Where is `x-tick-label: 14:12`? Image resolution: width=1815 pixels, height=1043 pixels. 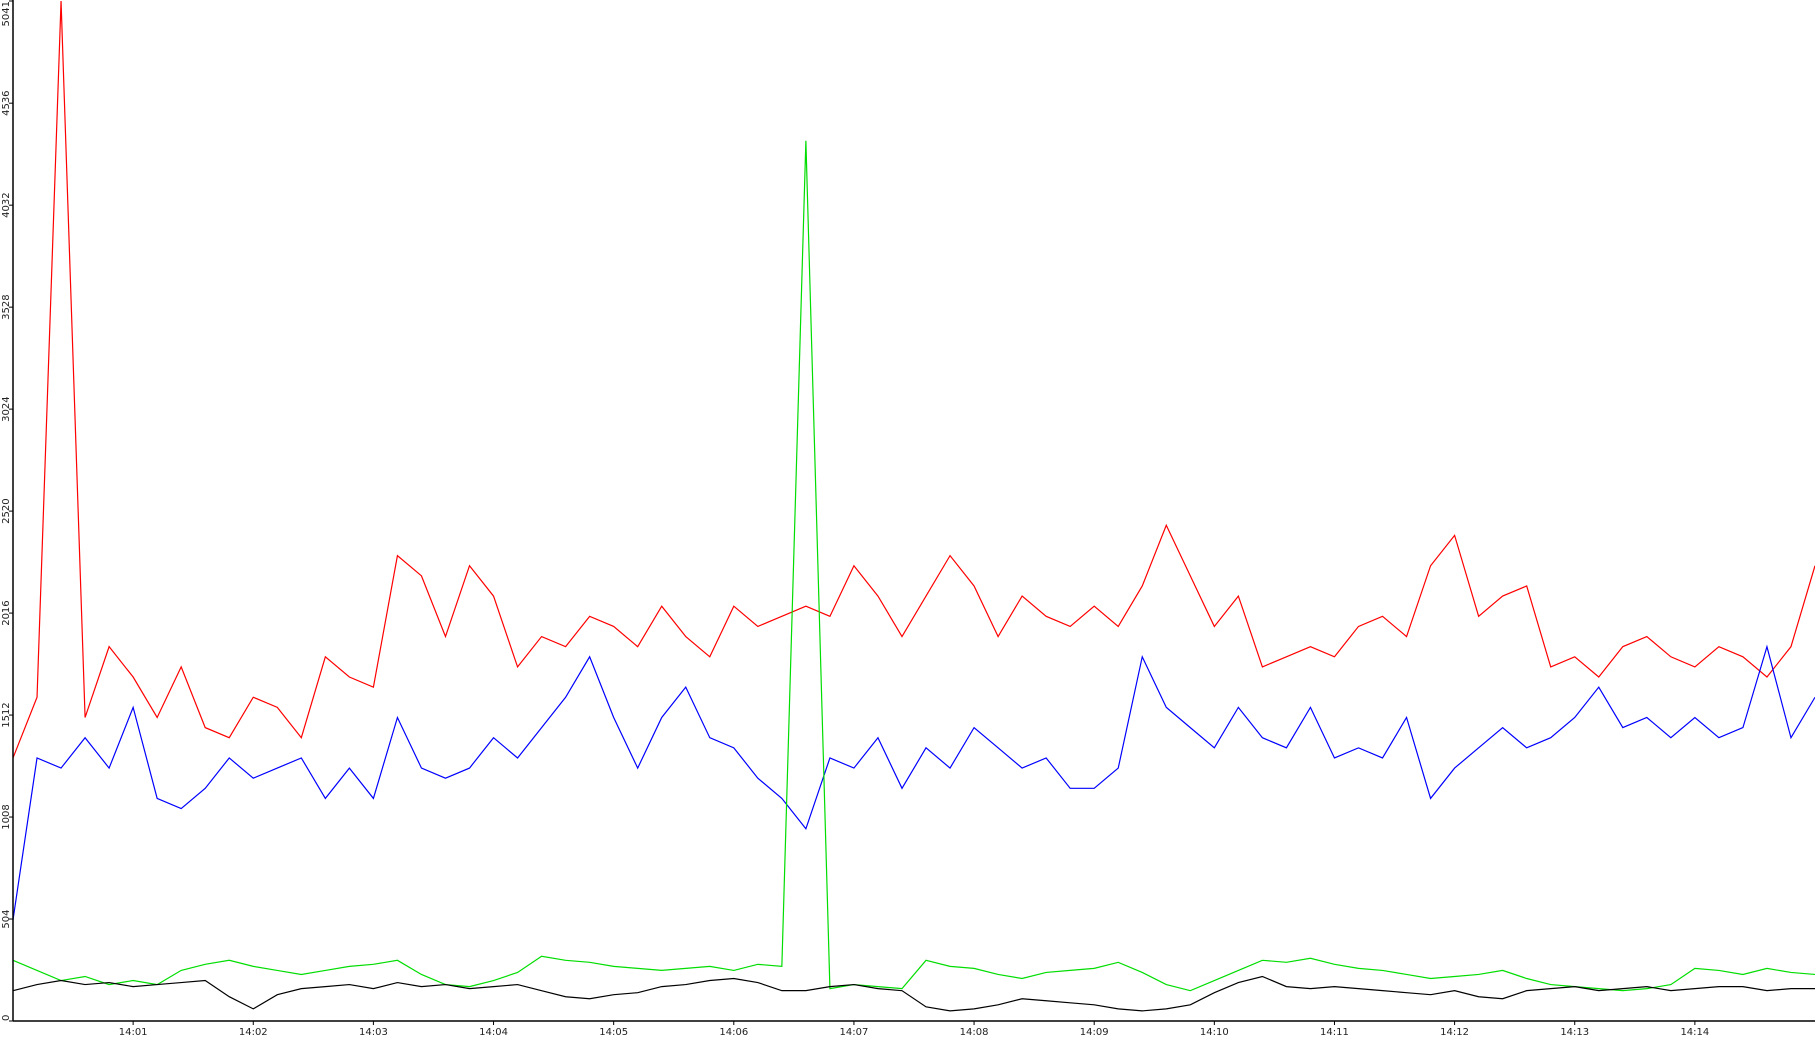 x-tick-label: 14:12 is located at coordinates (1454, 1032).